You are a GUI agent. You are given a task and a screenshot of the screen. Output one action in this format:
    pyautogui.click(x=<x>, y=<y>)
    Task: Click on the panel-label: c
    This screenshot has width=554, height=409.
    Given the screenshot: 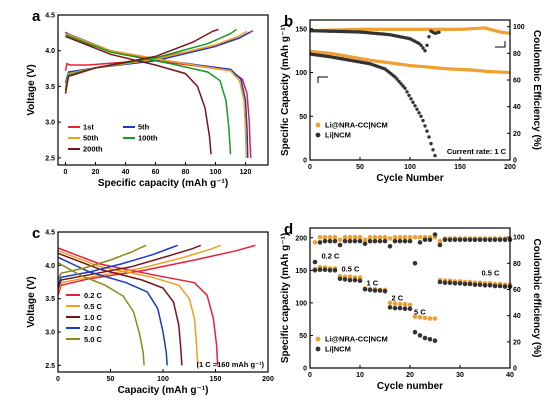 What is the action you would take?
    pyautogui.click(x=36, y=233)
    